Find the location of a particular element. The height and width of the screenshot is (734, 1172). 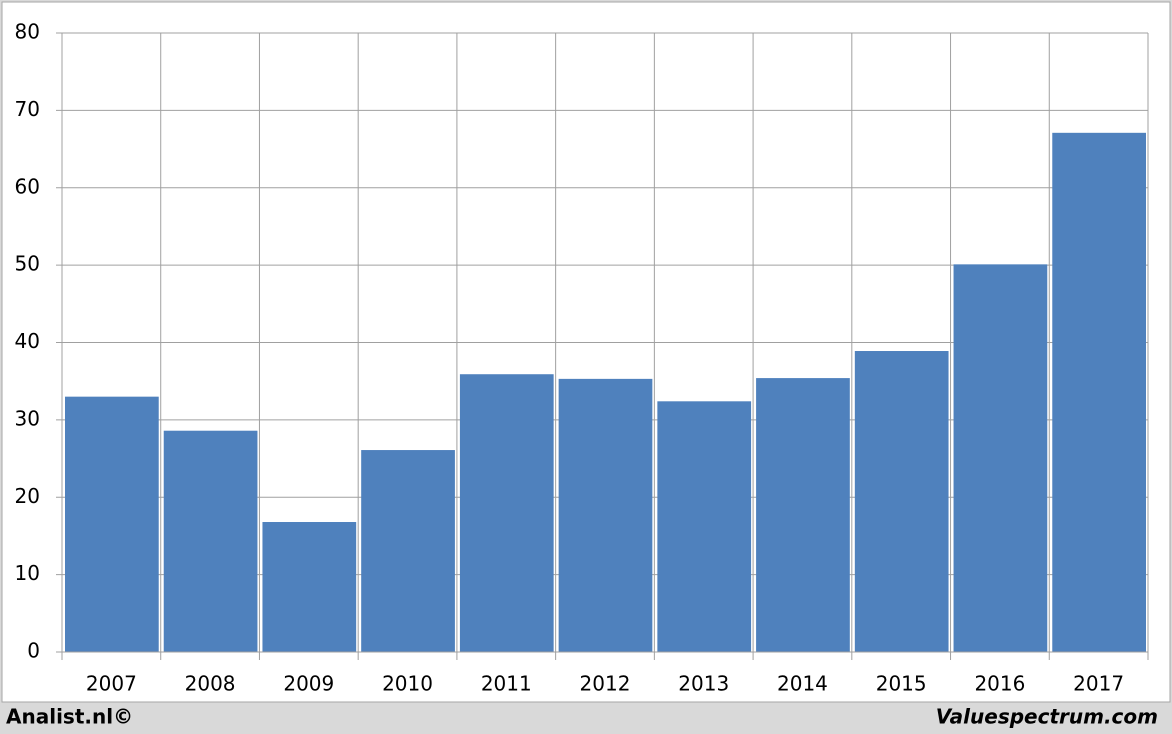

y-tick-label: 10 is located at coordinates (27, 573).